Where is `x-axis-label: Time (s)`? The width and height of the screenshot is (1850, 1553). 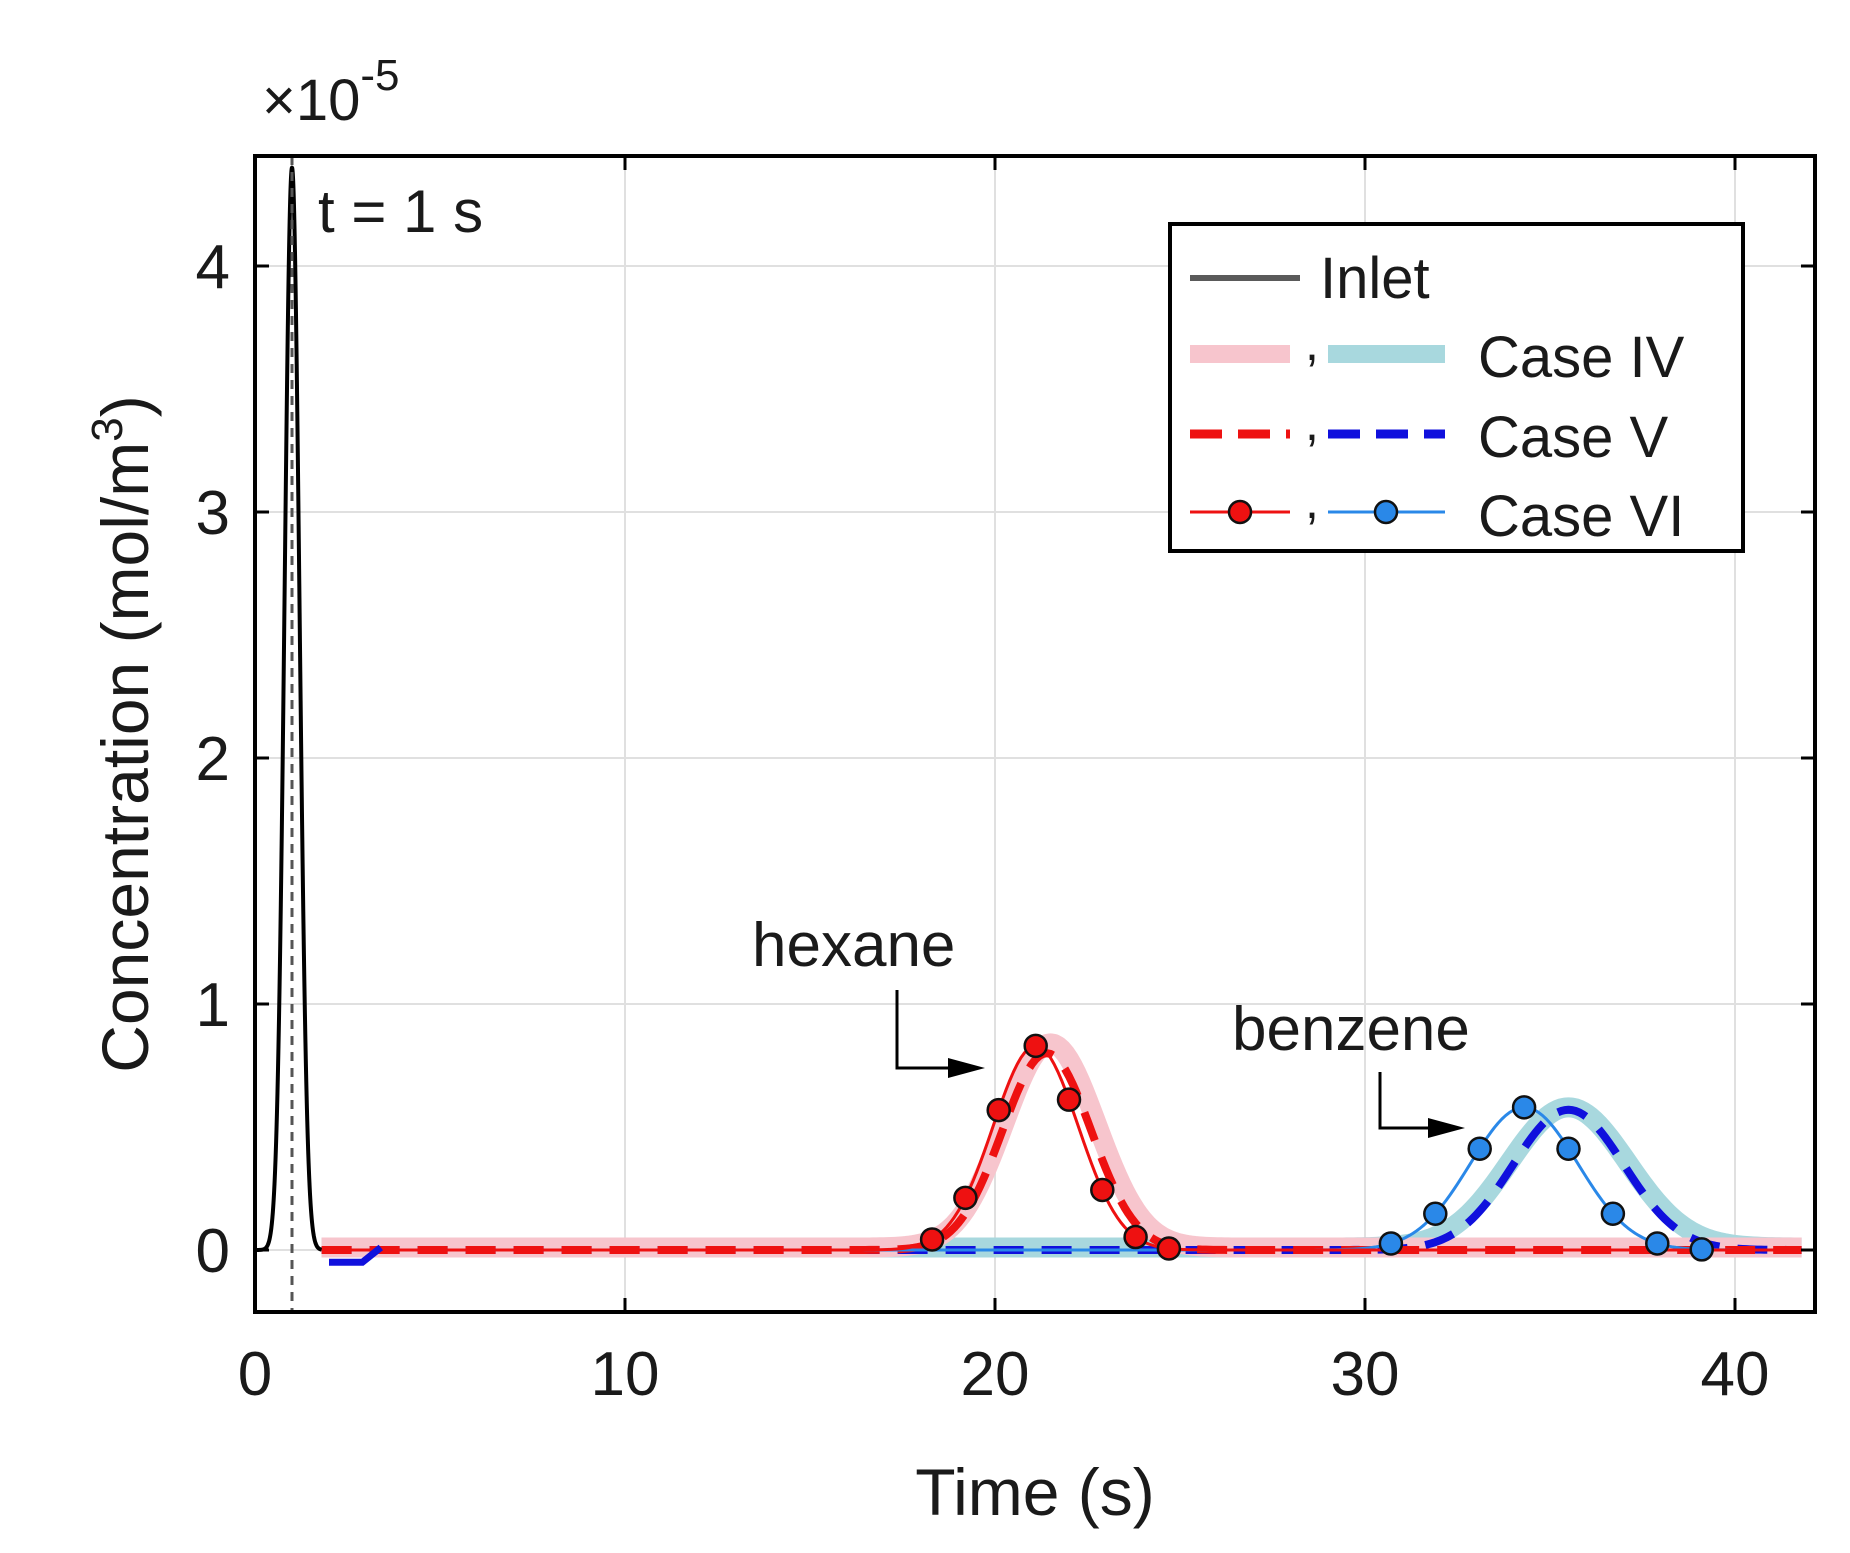
x-axis-label: Time (s) is located at coordinates (1035, 1492).